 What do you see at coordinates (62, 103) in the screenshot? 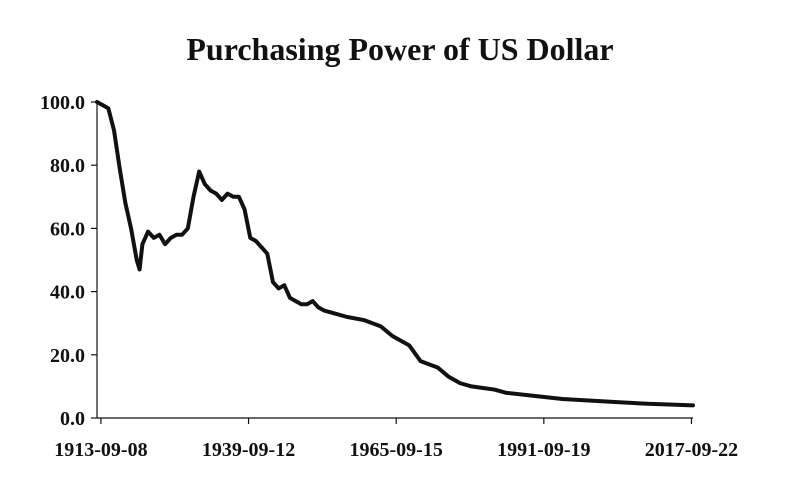
I see `y-tick-label: 100.0` at bounding box center [62, 103].